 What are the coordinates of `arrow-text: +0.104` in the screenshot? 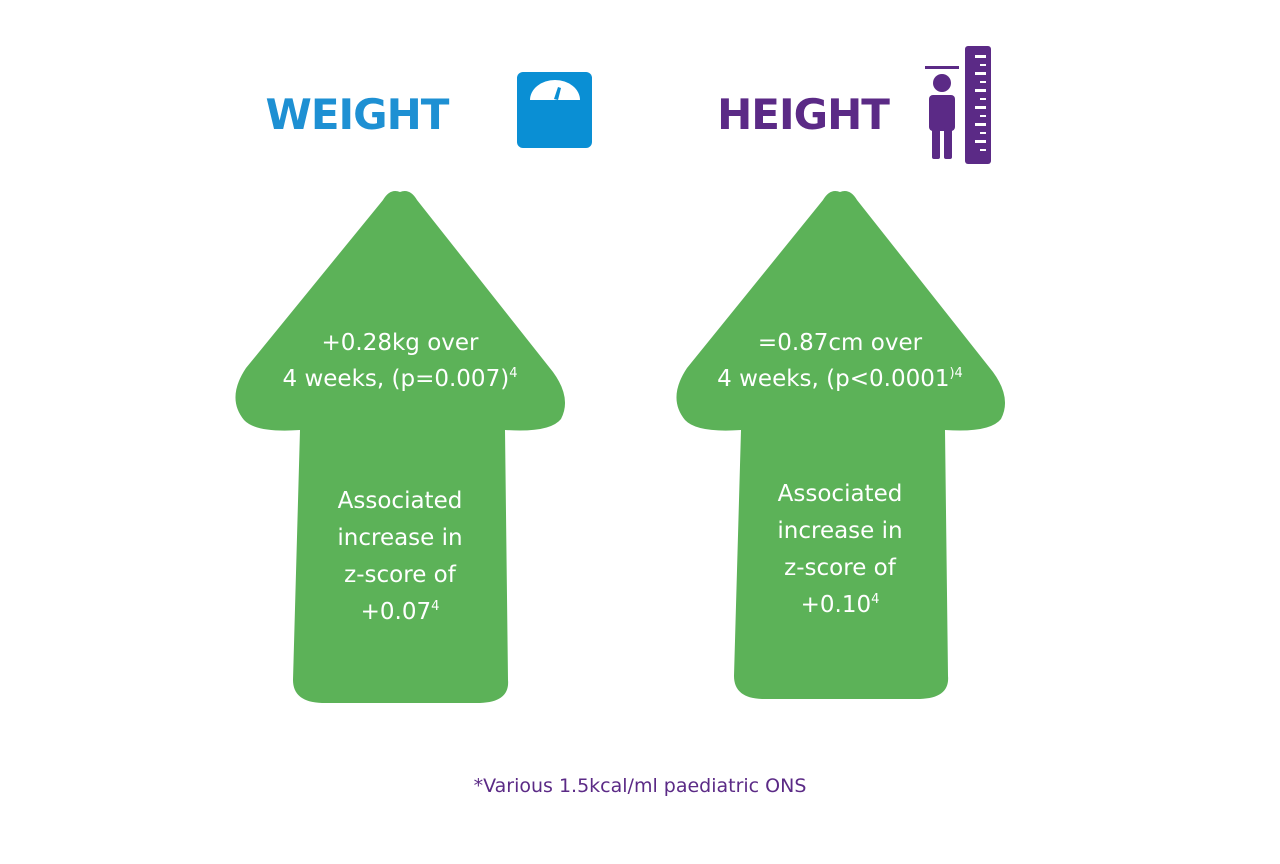 It's located at (840, 605).